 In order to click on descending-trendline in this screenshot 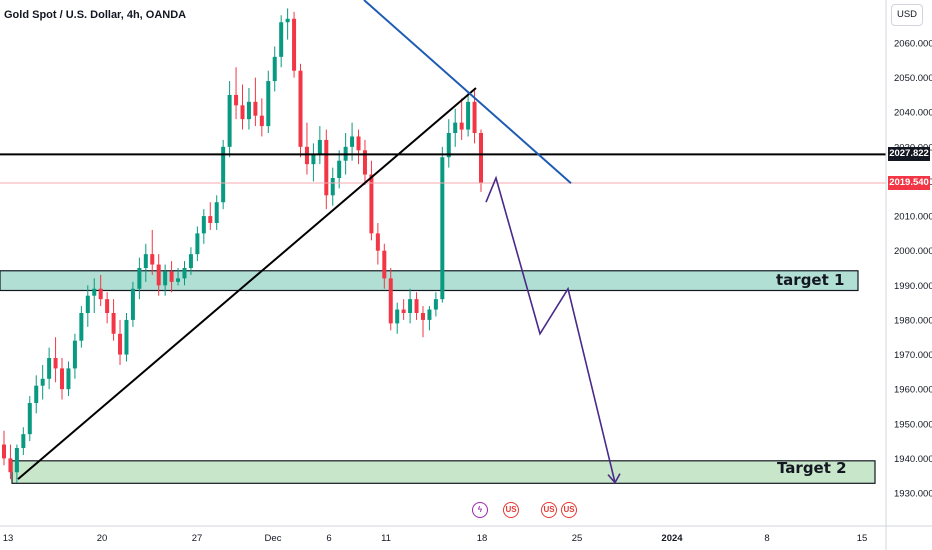, I will do `click(467, 92)`.